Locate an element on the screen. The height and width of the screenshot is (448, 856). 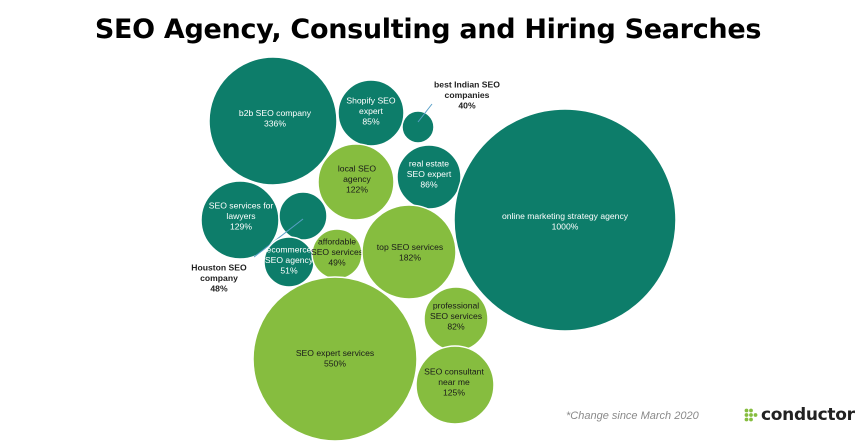
footnote: *Change since March 2020 is located at coordinates (632, 416).